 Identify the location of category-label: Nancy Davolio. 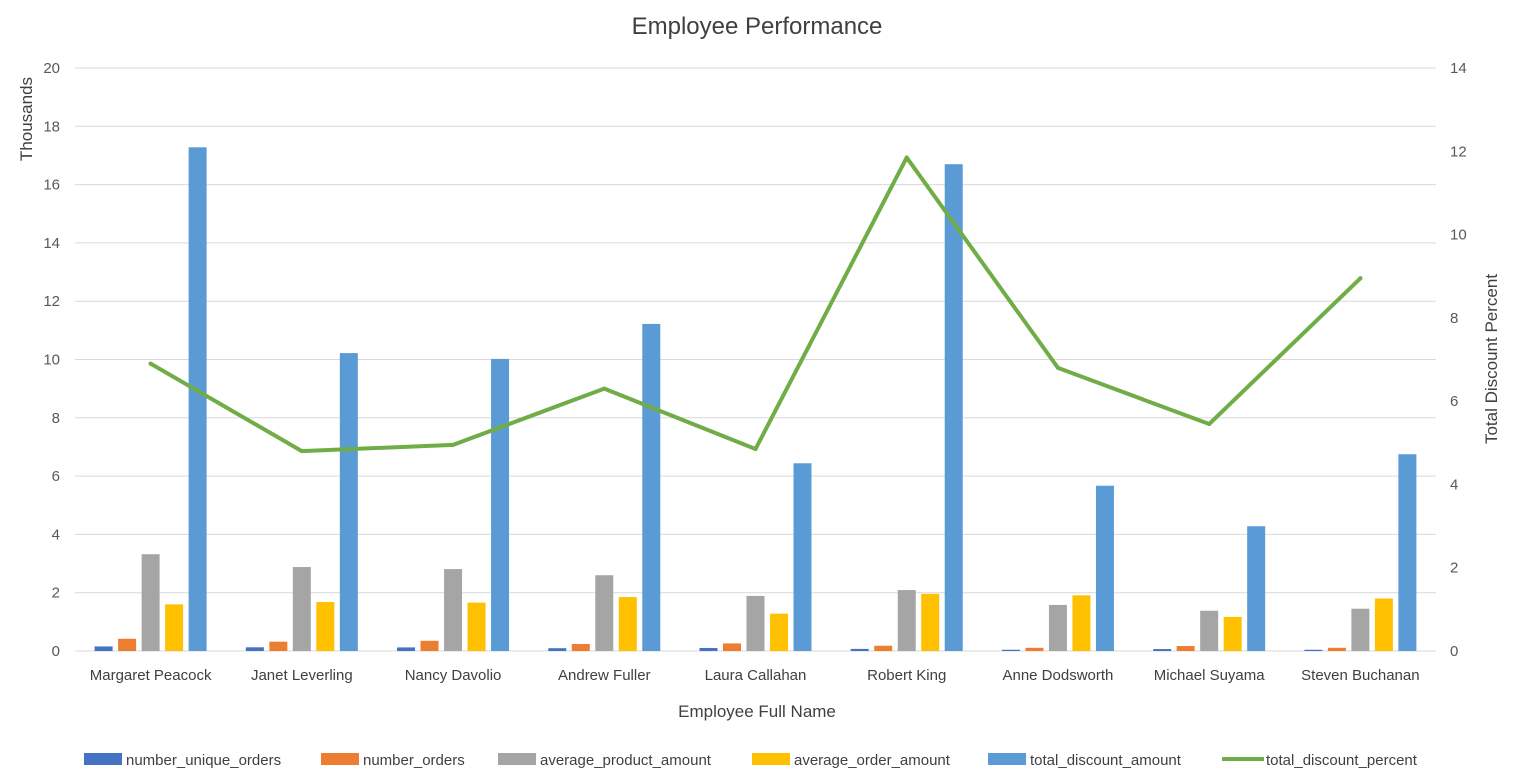
(453, 675).